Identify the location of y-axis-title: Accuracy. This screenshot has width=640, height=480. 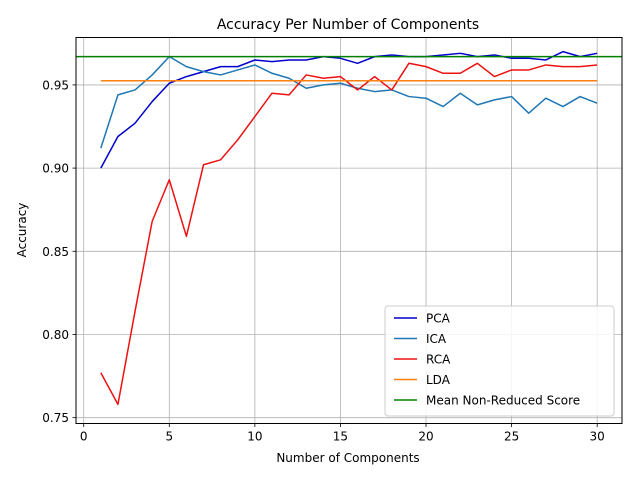
(22, 230).